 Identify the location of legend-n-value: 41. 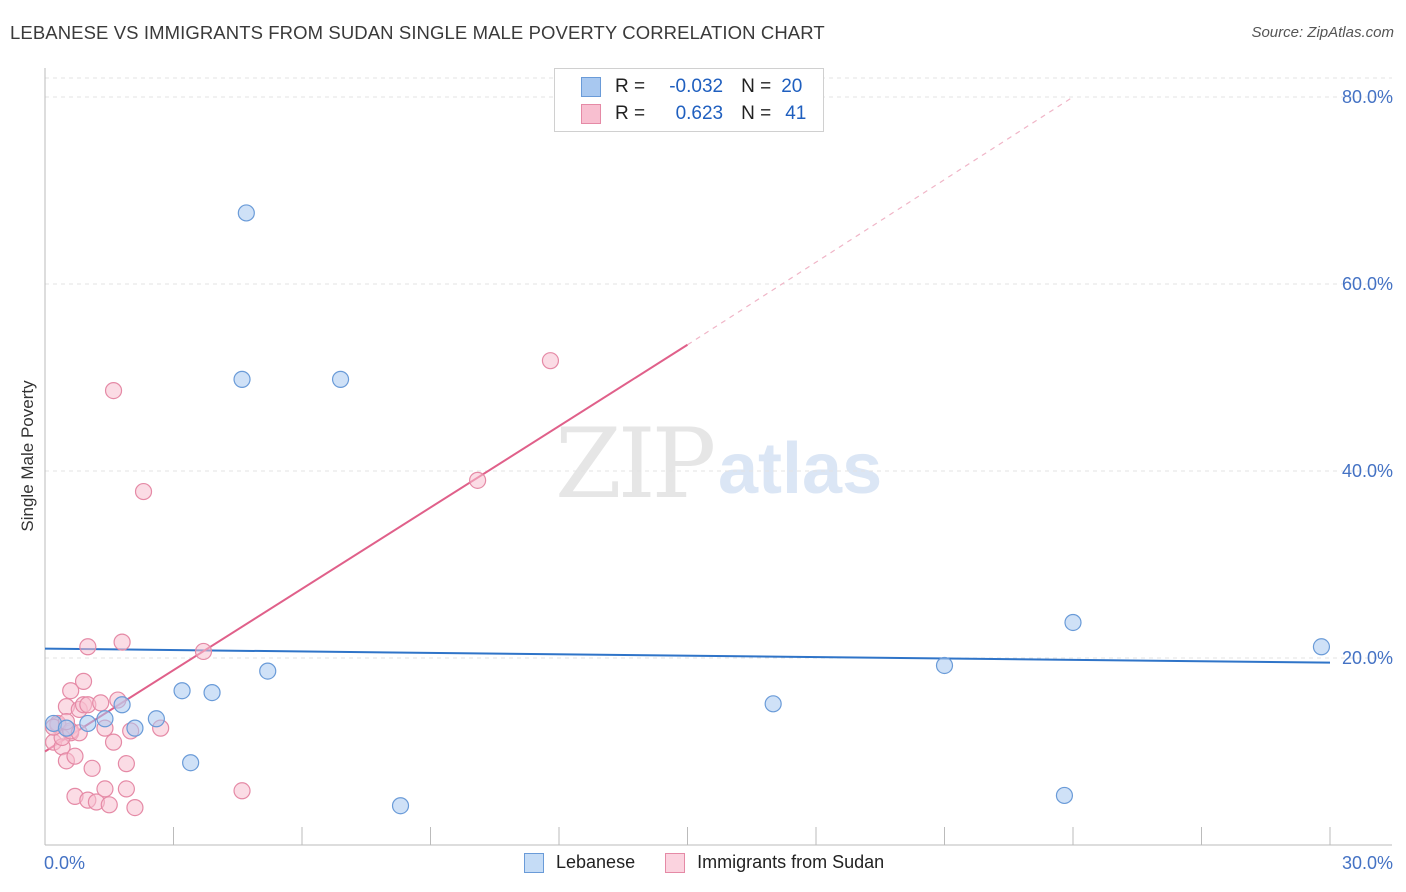
(796, 113).